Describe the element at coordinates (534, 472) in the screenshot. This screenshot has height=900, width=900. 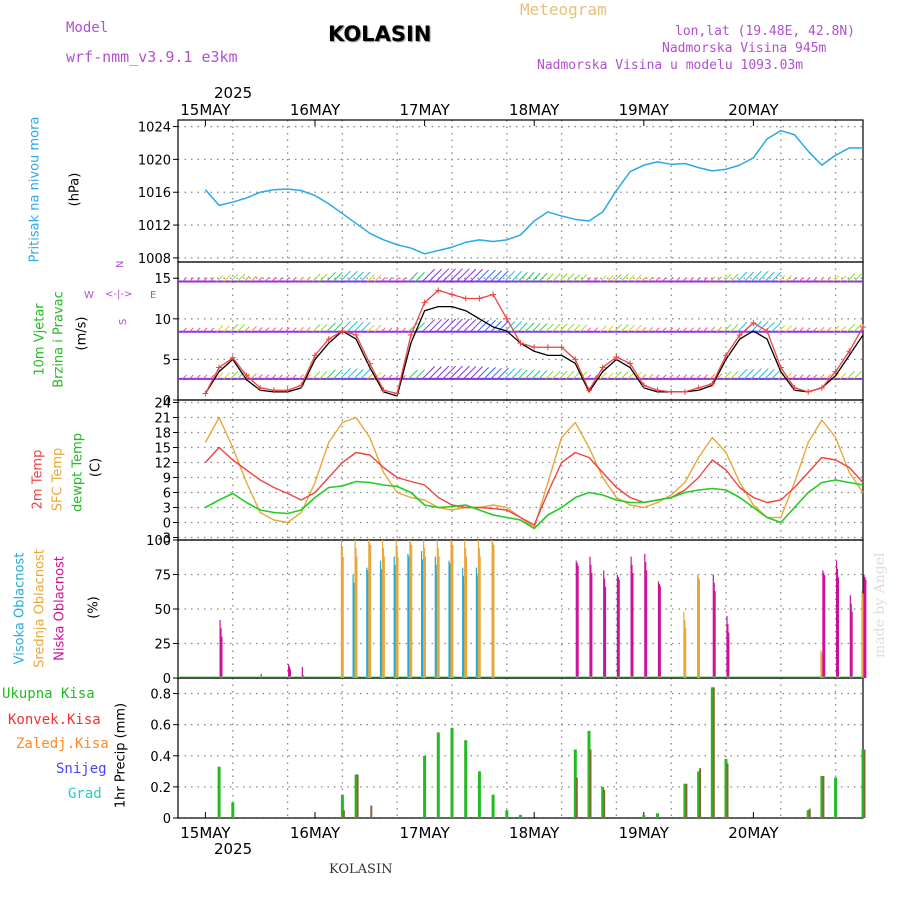
I see `sfc-temp-line` at that location.